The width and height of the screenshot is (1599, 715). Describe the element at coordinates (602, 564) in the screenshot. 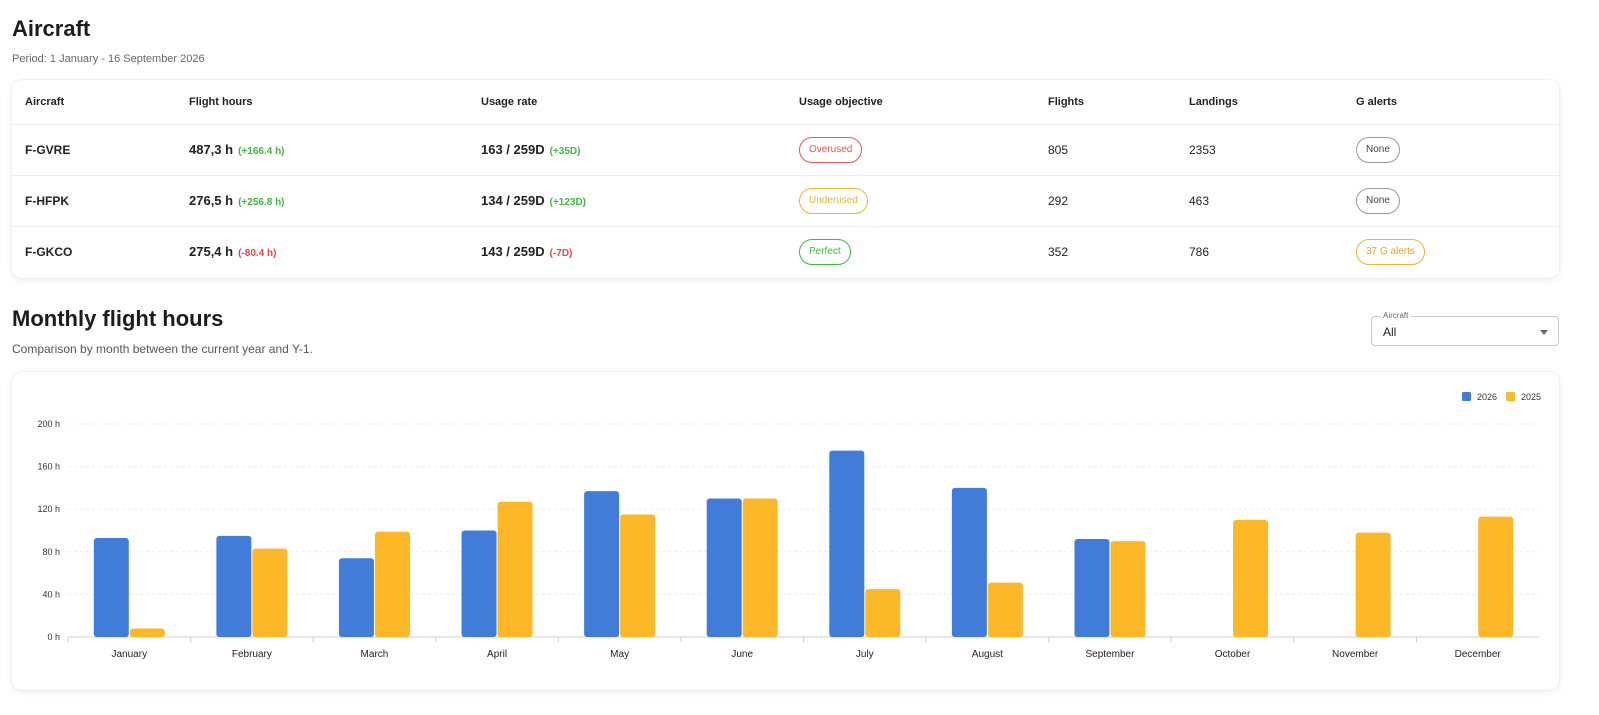

I see `bar-2026-may` at that location.